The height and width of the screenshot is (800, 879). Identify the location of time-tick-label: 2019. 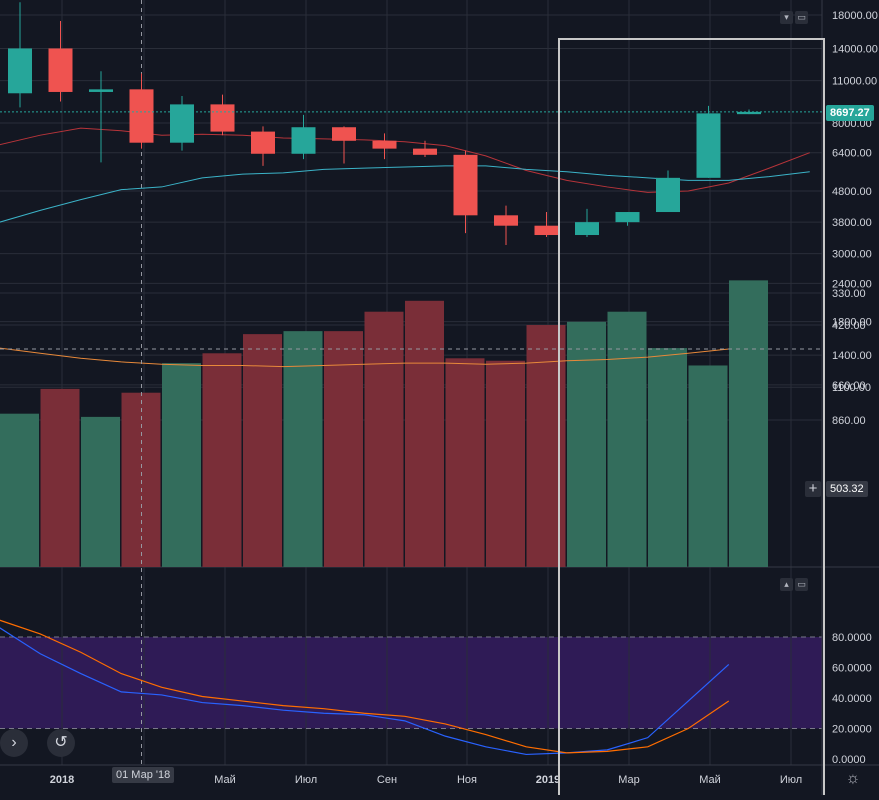
(548, 780).